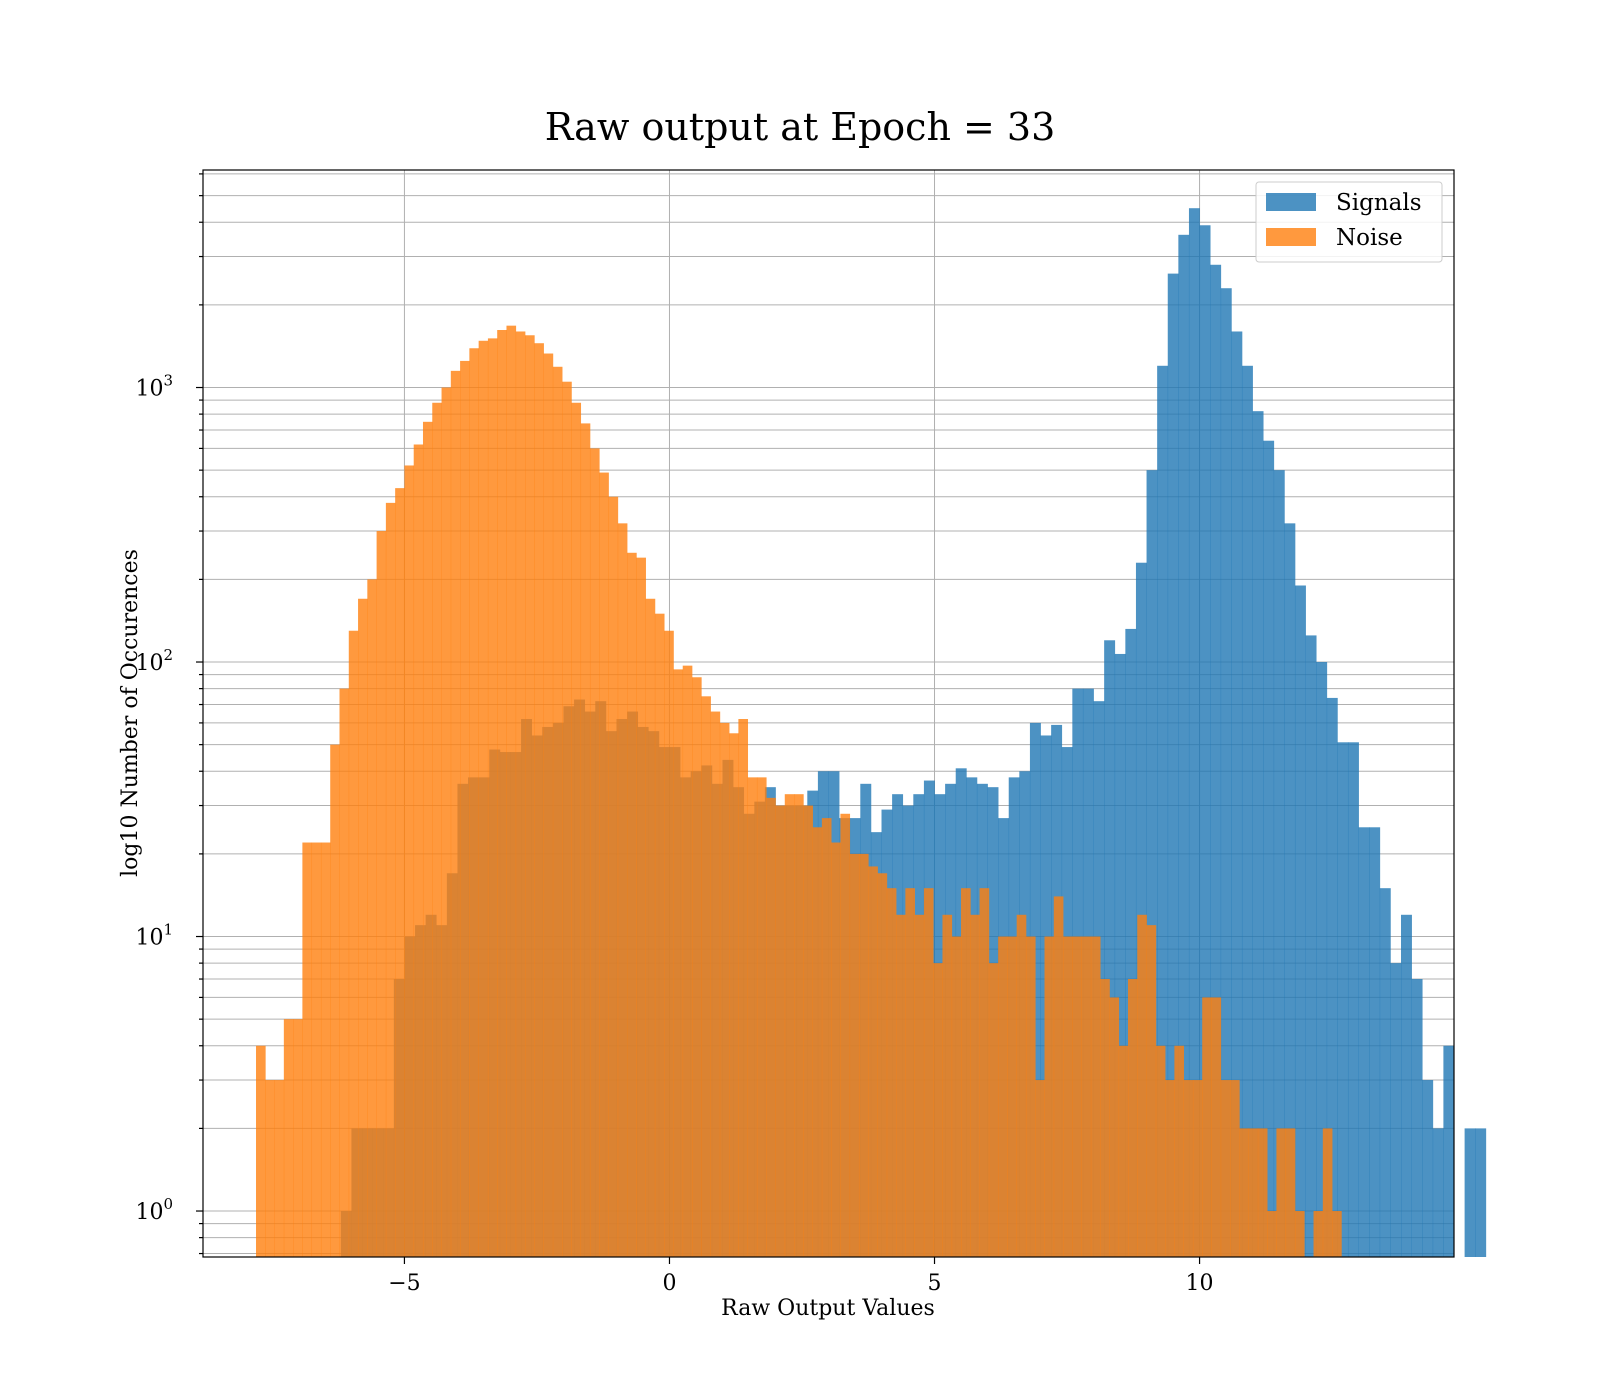 The width and height of the screenshot is (1600, 1400). I want to click on legend-swatch-signals, so click(1291, 202).